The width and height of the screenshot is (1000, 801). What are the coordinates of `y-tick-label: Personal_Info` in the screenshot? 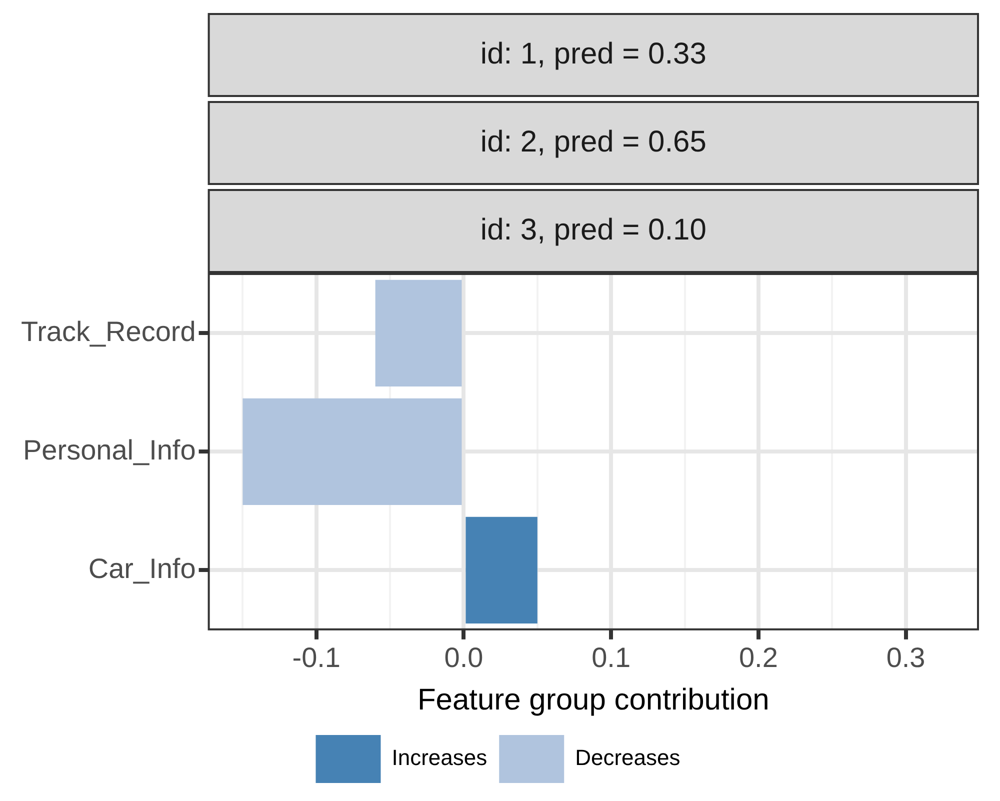 It's located at (109, 450).